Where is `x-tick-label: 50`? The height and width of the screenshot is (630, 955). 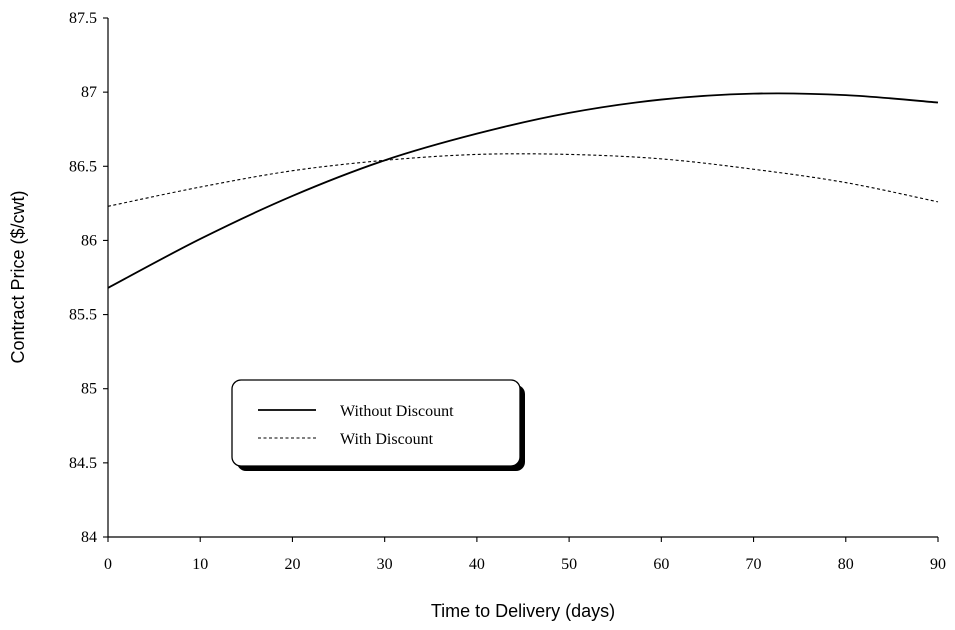
x-tick-label: 50 is located at coordinates (569, 564).